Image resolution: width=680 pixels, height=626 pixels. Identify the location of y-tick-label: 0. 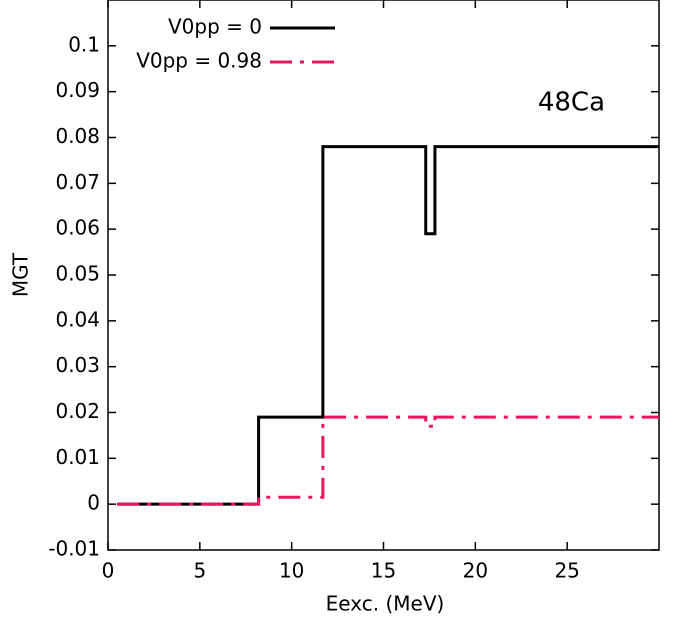
(93, 503).